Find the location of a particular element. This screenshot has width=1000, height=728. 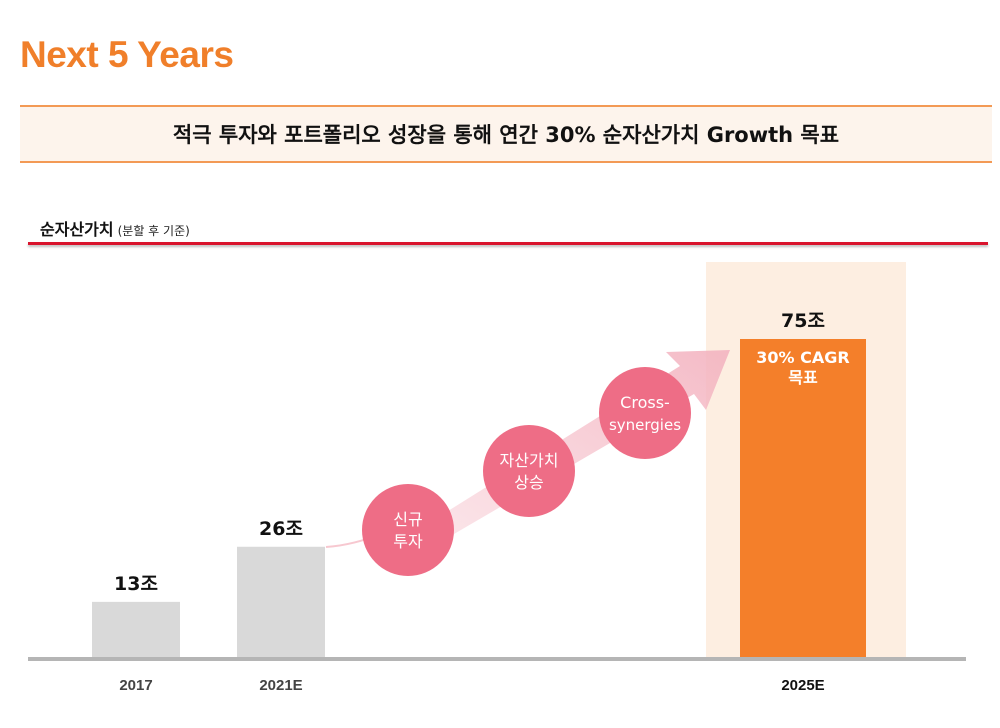

driver-label: 상승 is located at coordinates (528, 482).